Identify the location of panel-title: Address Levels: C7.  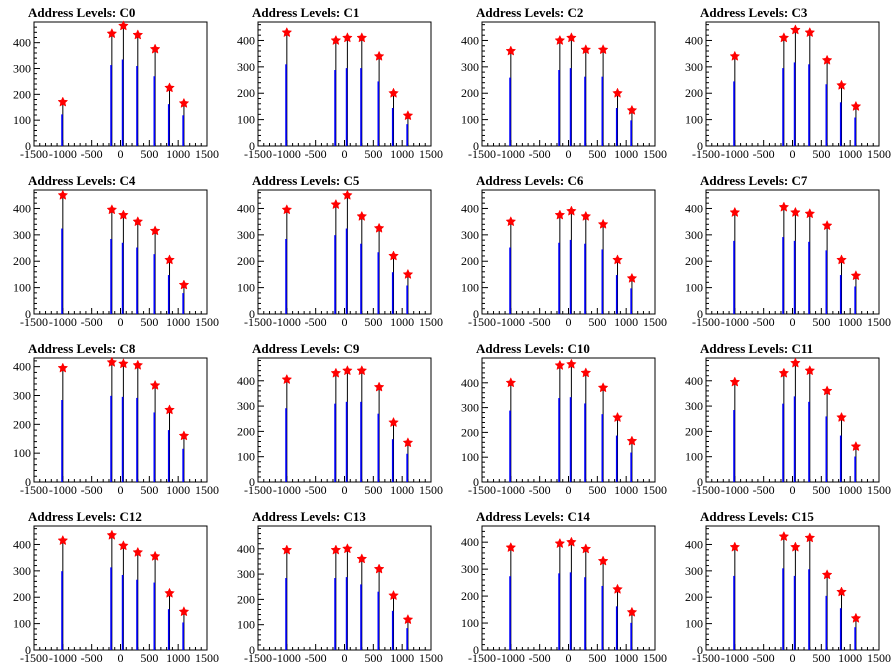
(754, 180).